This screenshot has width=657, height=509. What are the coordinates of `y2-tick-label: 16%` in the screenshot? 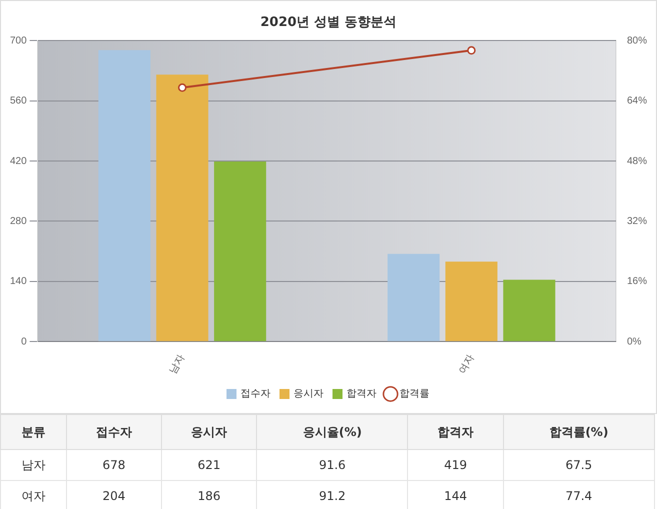 It's located at (637, 282).